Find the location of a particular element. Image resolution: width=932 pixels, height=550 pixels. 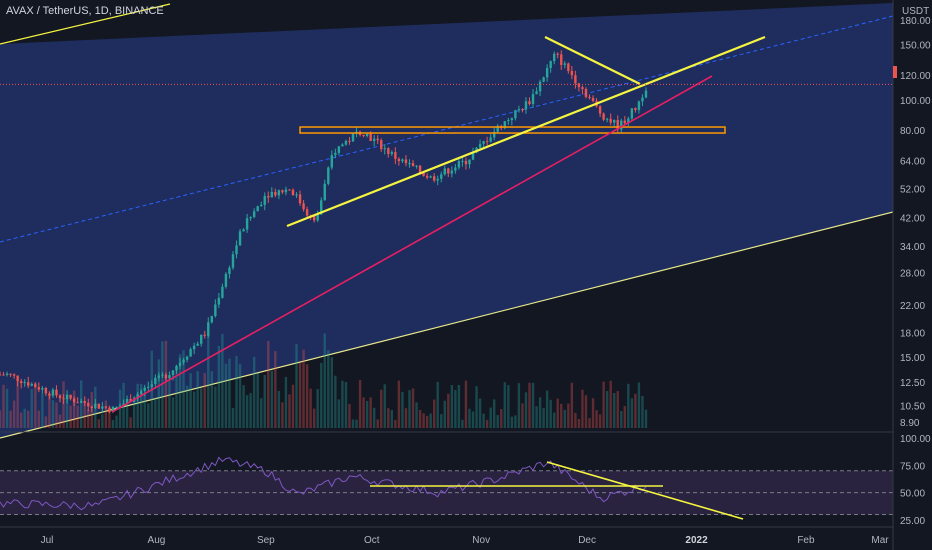

price-tick-7: 42.00 is located at coordinates (912, 218).